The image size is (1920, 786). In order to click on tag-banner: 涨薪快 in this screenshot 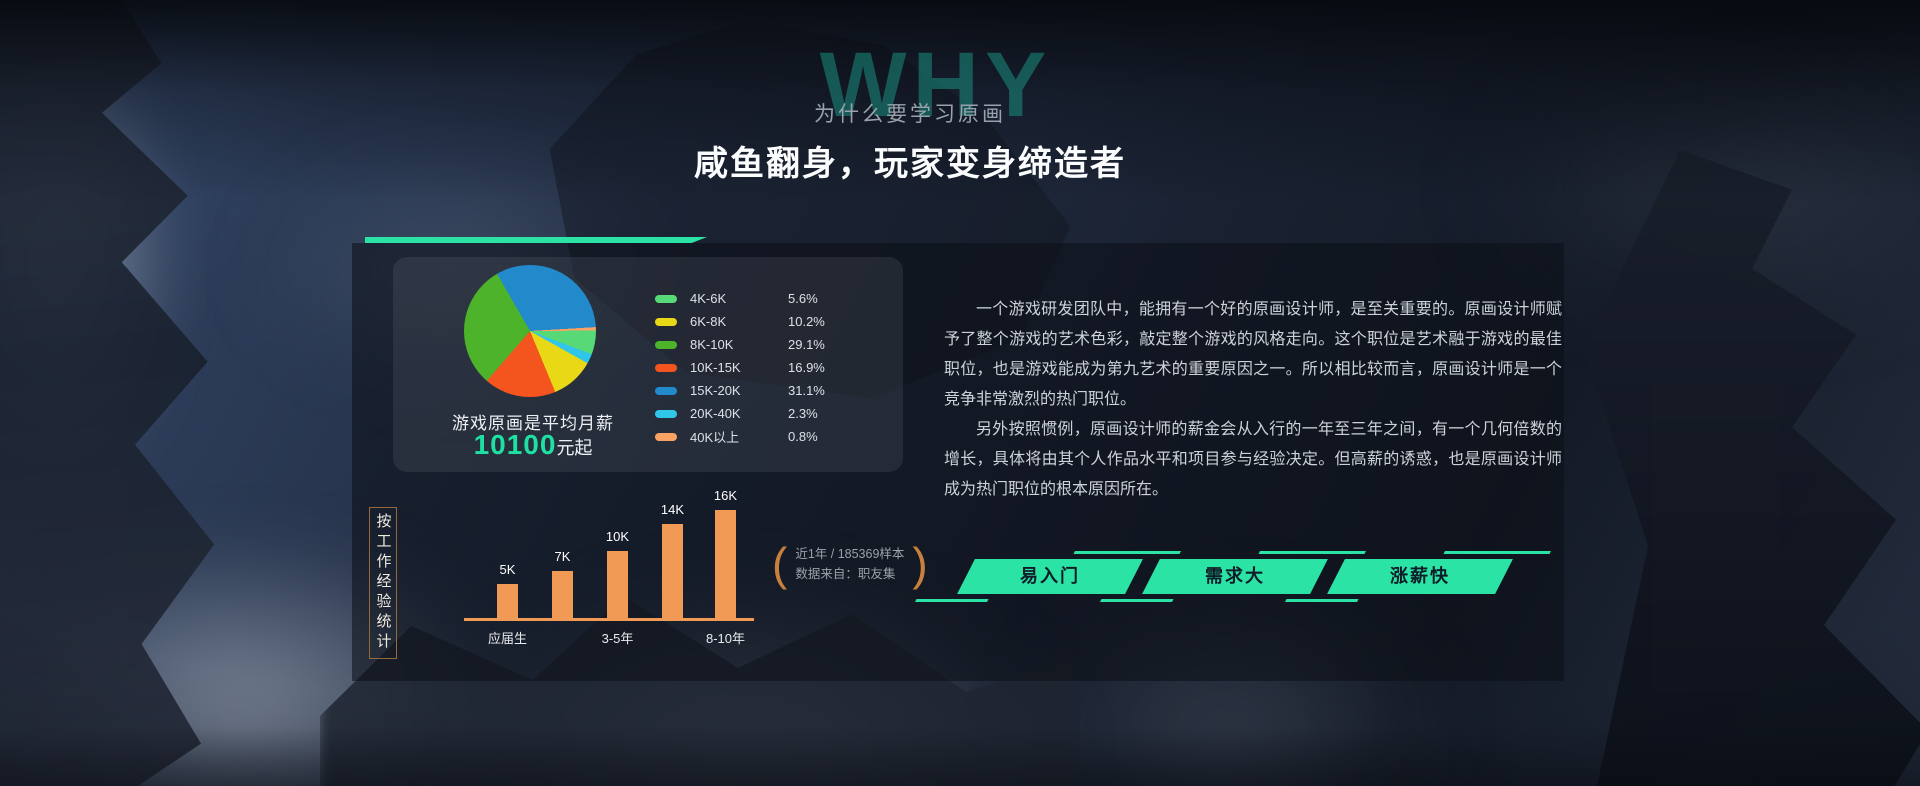, I will do `click(1418, 576)`.